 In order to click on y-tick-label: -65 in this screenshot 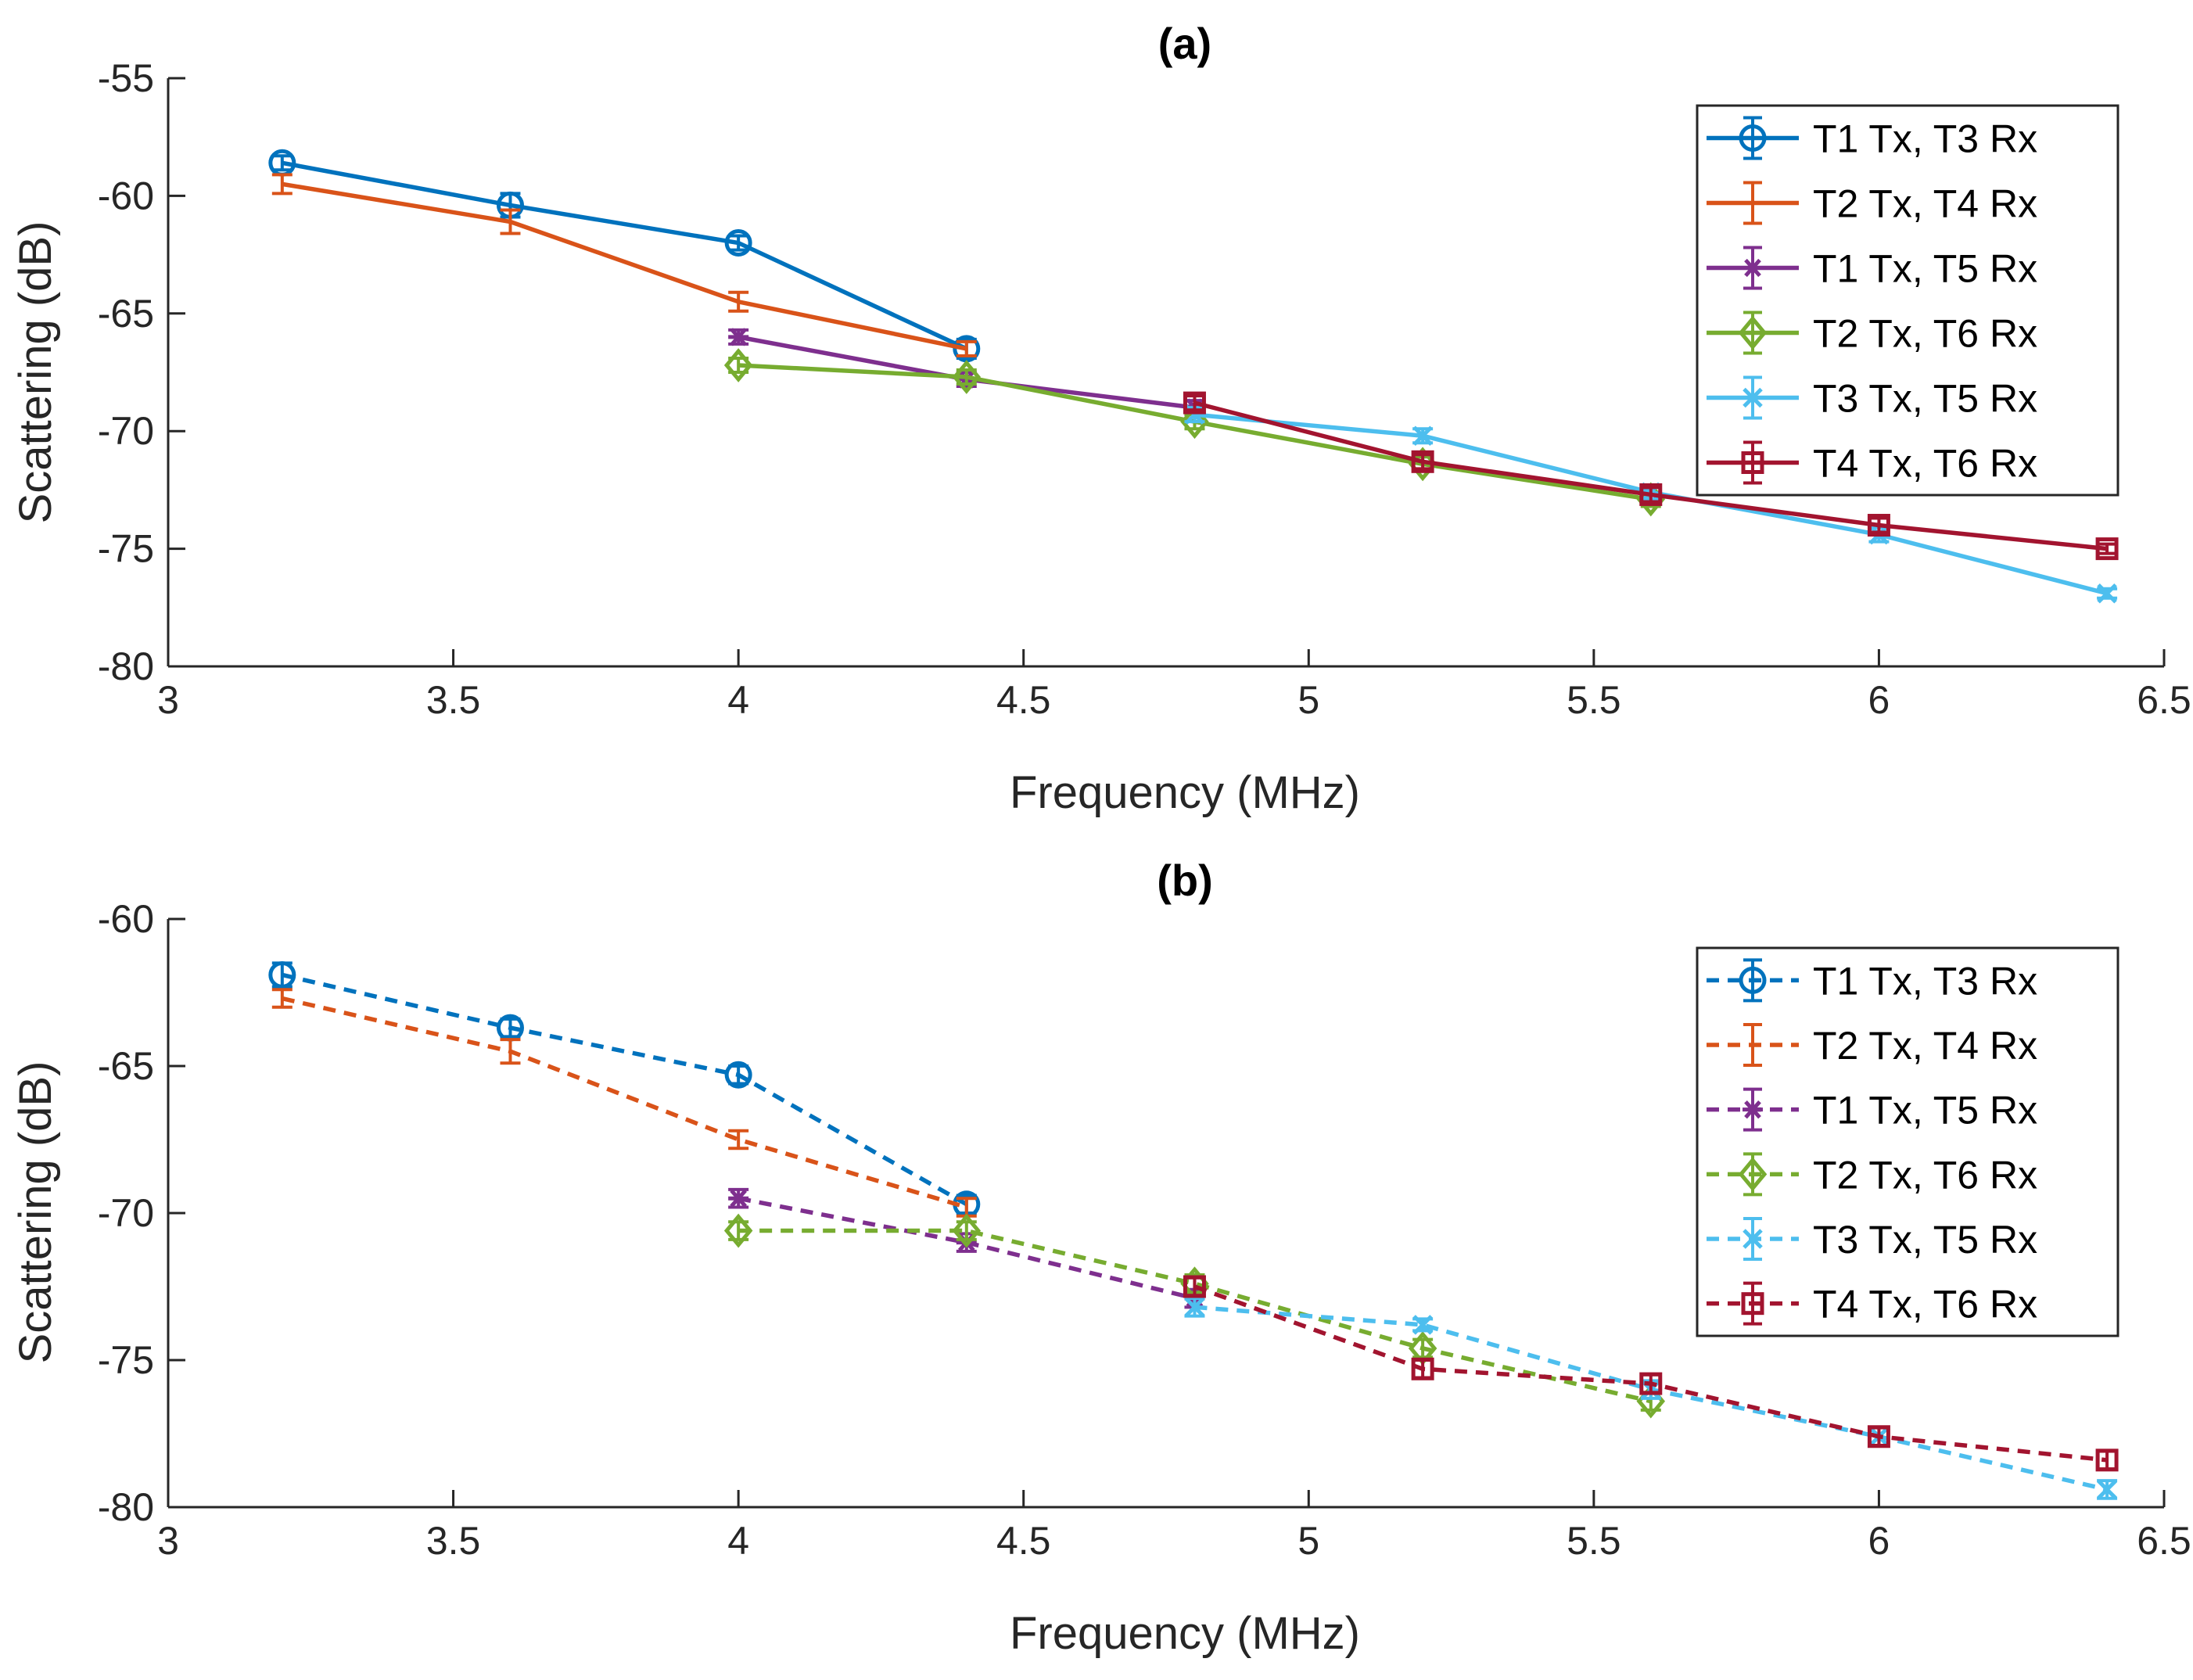, I will do `click(126, 314)`.